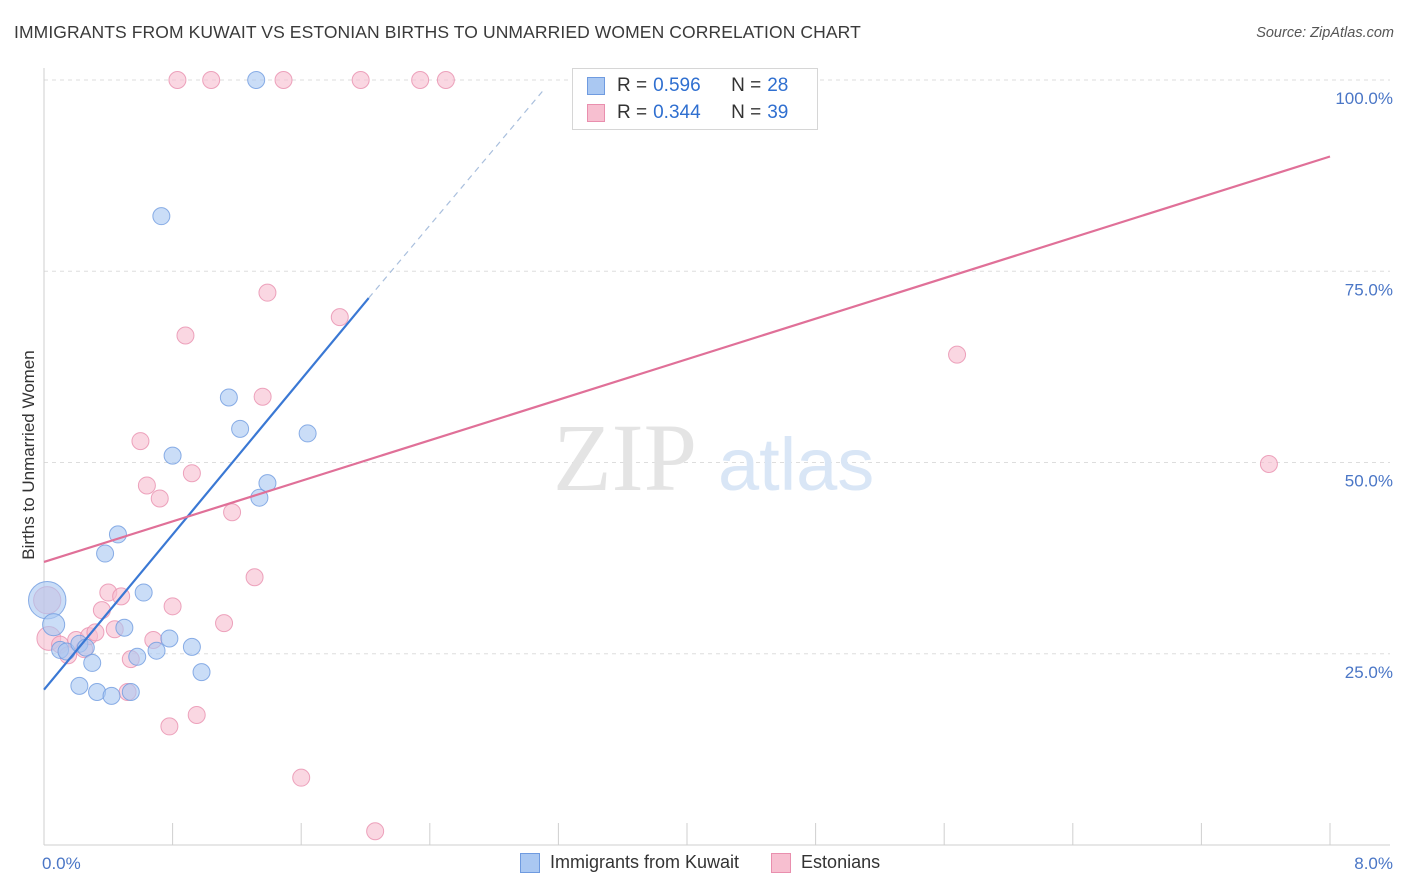  What do you see at coordinates (596, 86) in the screenshot?
I see `legend-swatch-kuwait` at bounding box center [596, 86].